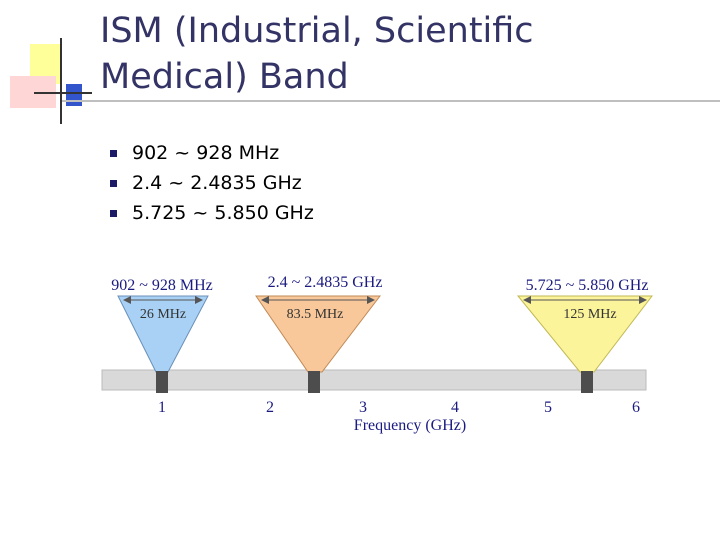 Image resolution: width=720 pixels, height=540 pixels. I want to click on decor-vertical-line, so click(61, 81).